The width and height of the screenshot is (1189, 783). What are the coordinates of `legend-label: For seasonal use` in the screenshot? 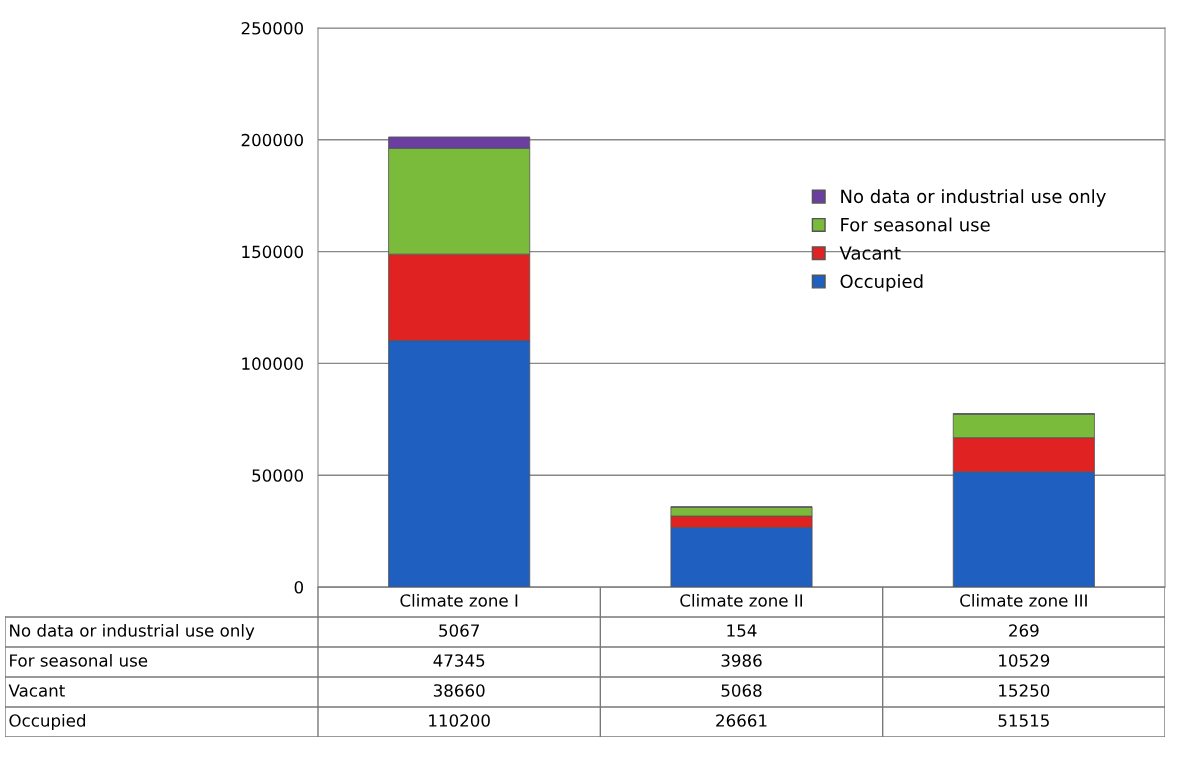 It's located at (915, 224).